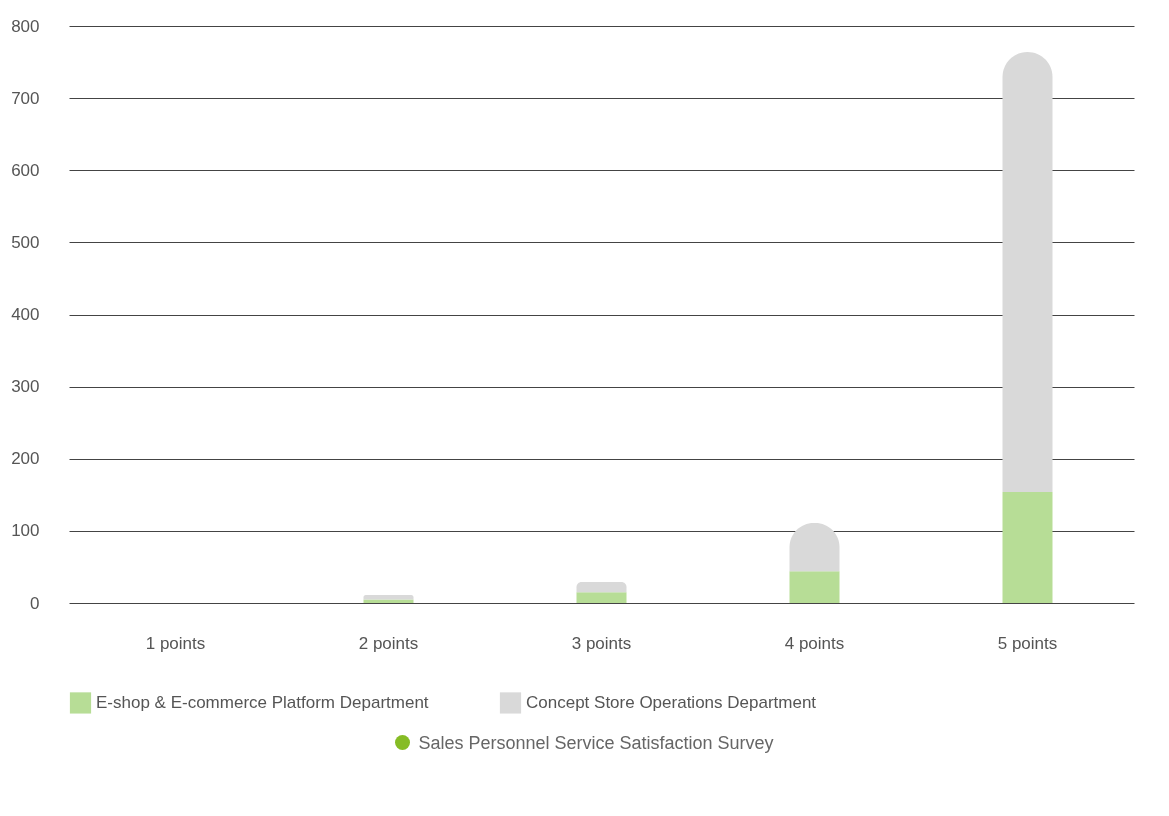 The height and width of the screenshot is (816, 1169). Describe the element at coordinates (25, 170) in the screenshot. I see `y-tick-label: 600` at that location.